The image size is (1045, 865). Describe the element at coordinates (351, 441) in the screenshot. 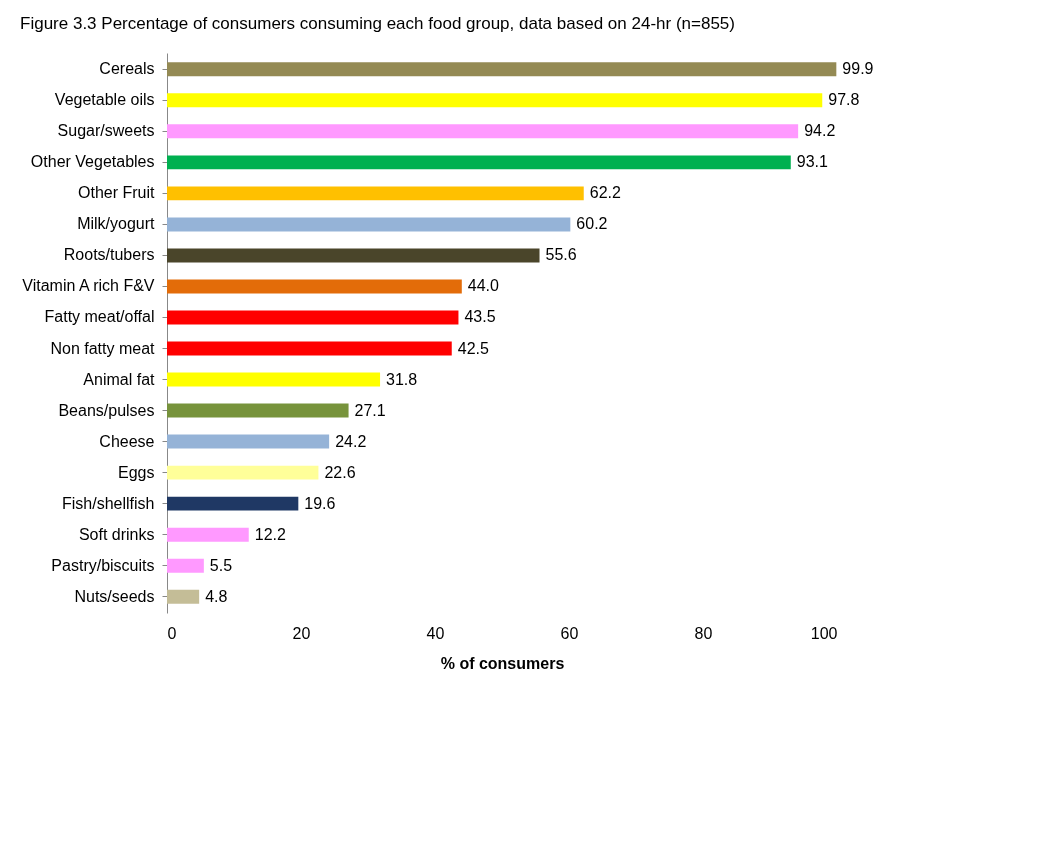

I see `data-label: 24.2` at that location.